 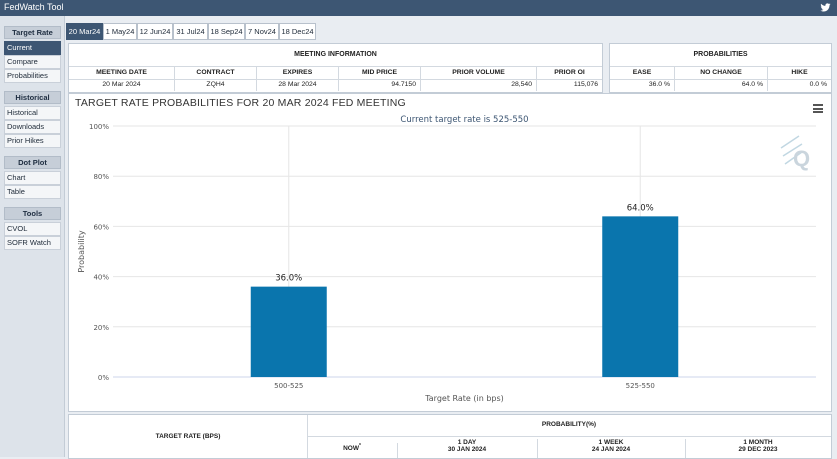 I want to click on col-contract: CONTRACT, so click(x=216, y=73).